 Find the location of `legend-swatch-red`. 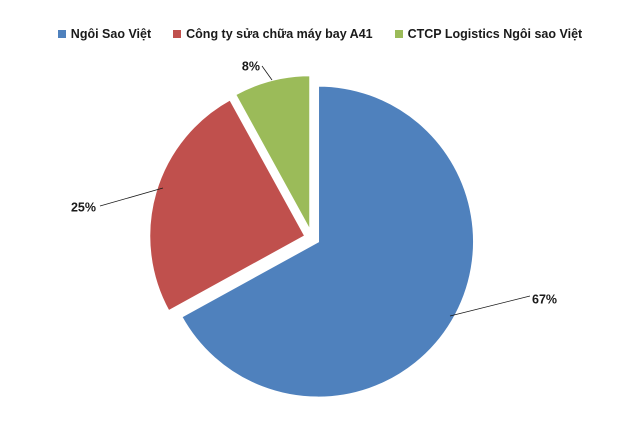

legend-swatch-red is located at coordinates (177, 34).